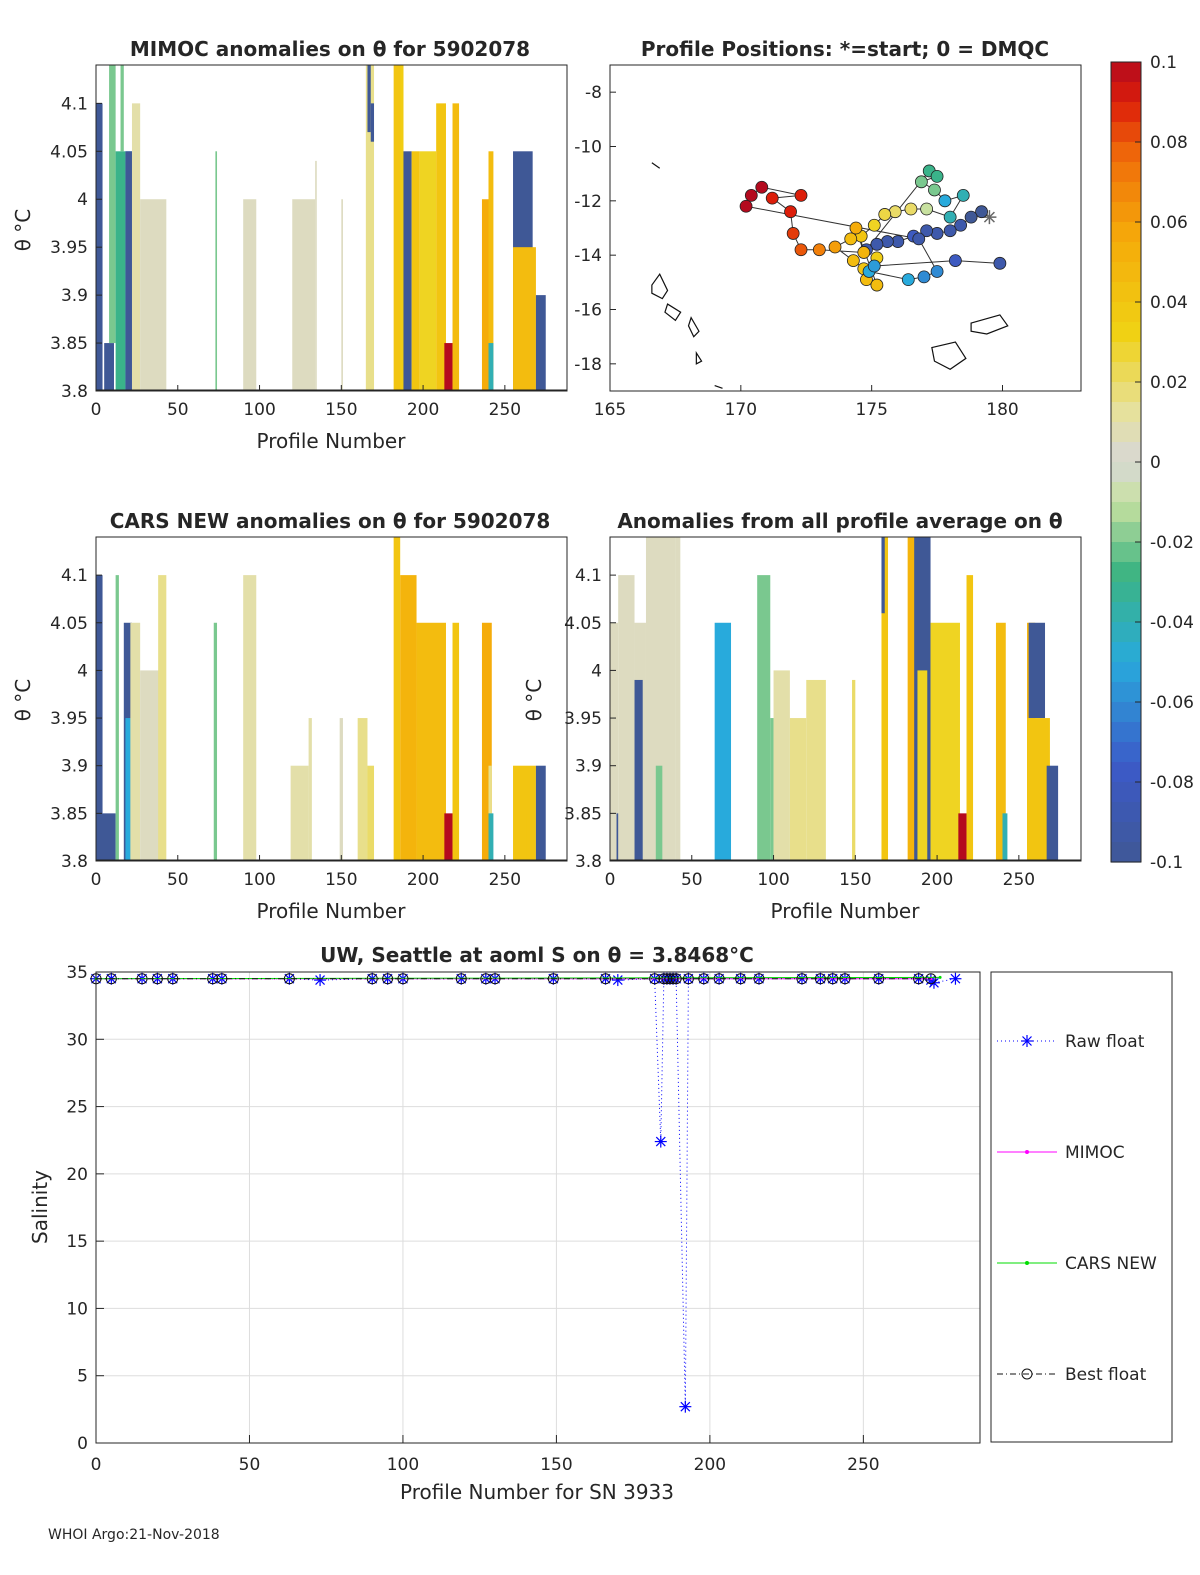 This screenshot has height=1575, width=1200. What do you see at coordinates (588, 576) in the screenshot?
I see `avg-ytick-label: 4.1` at bounding box center [588, 576].